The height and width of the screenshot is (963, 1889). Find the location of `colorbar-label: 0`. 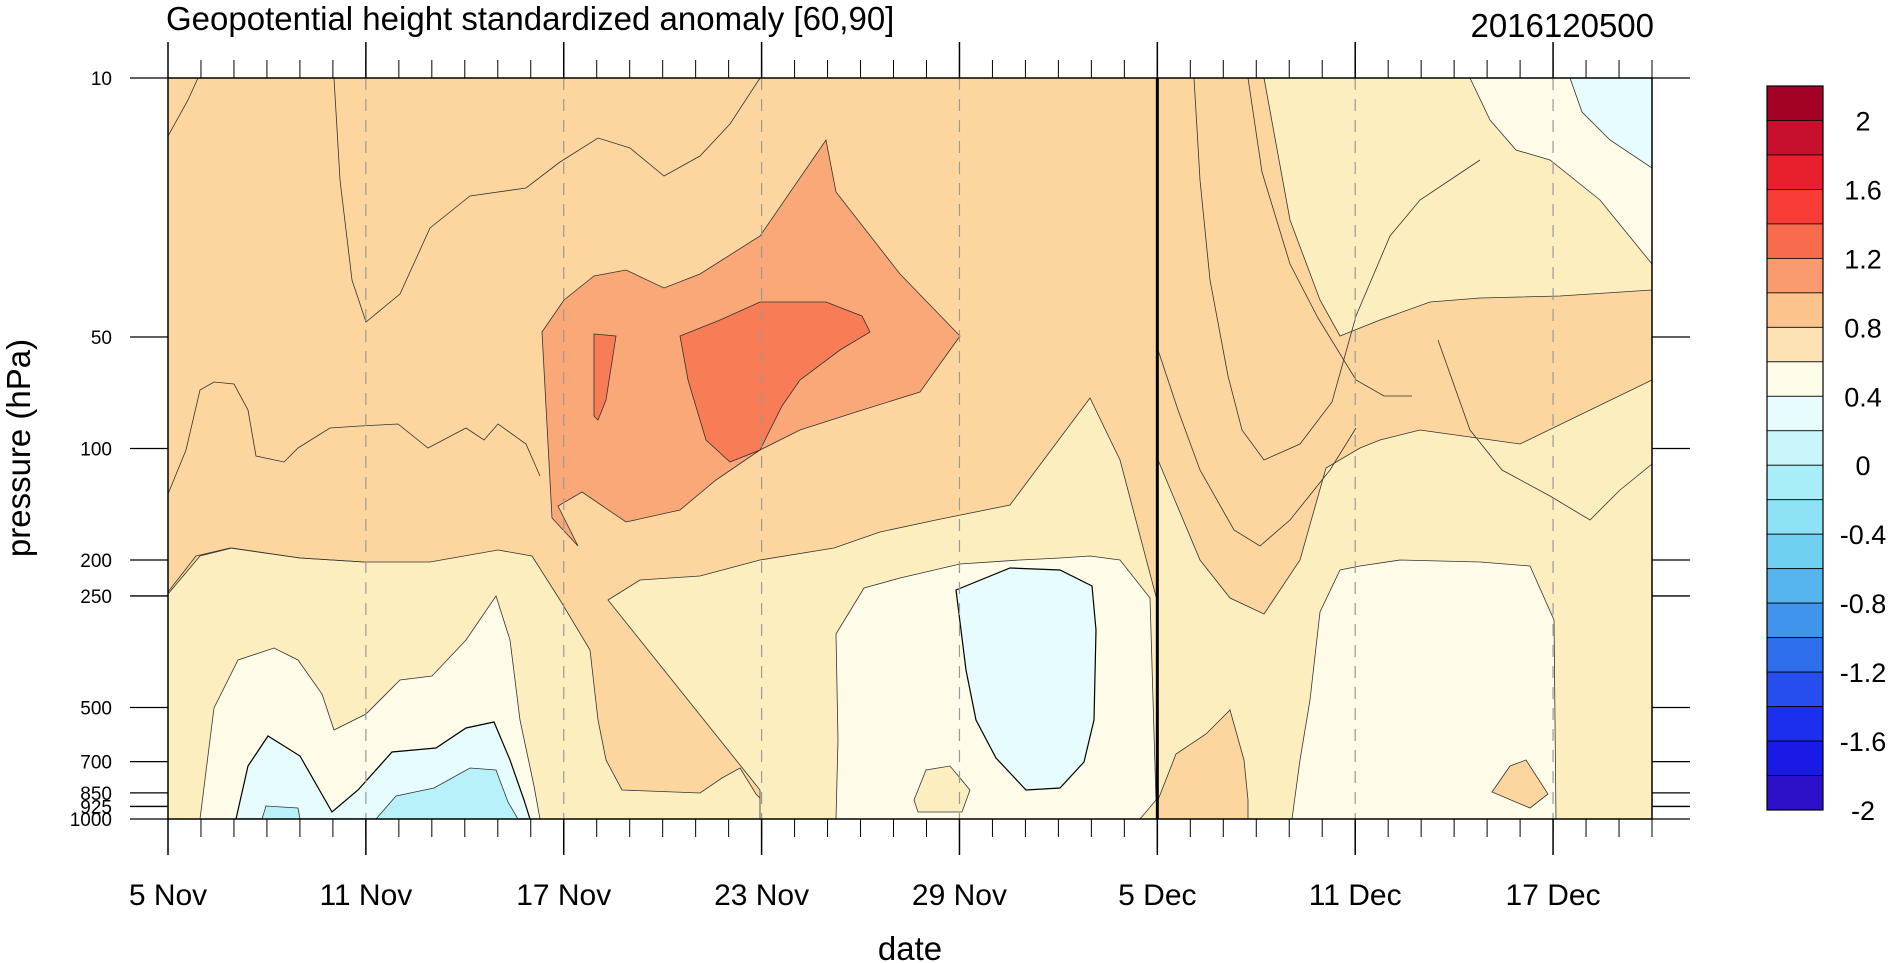

colorbar-label: 0 is located at coordinates (1862, 466).